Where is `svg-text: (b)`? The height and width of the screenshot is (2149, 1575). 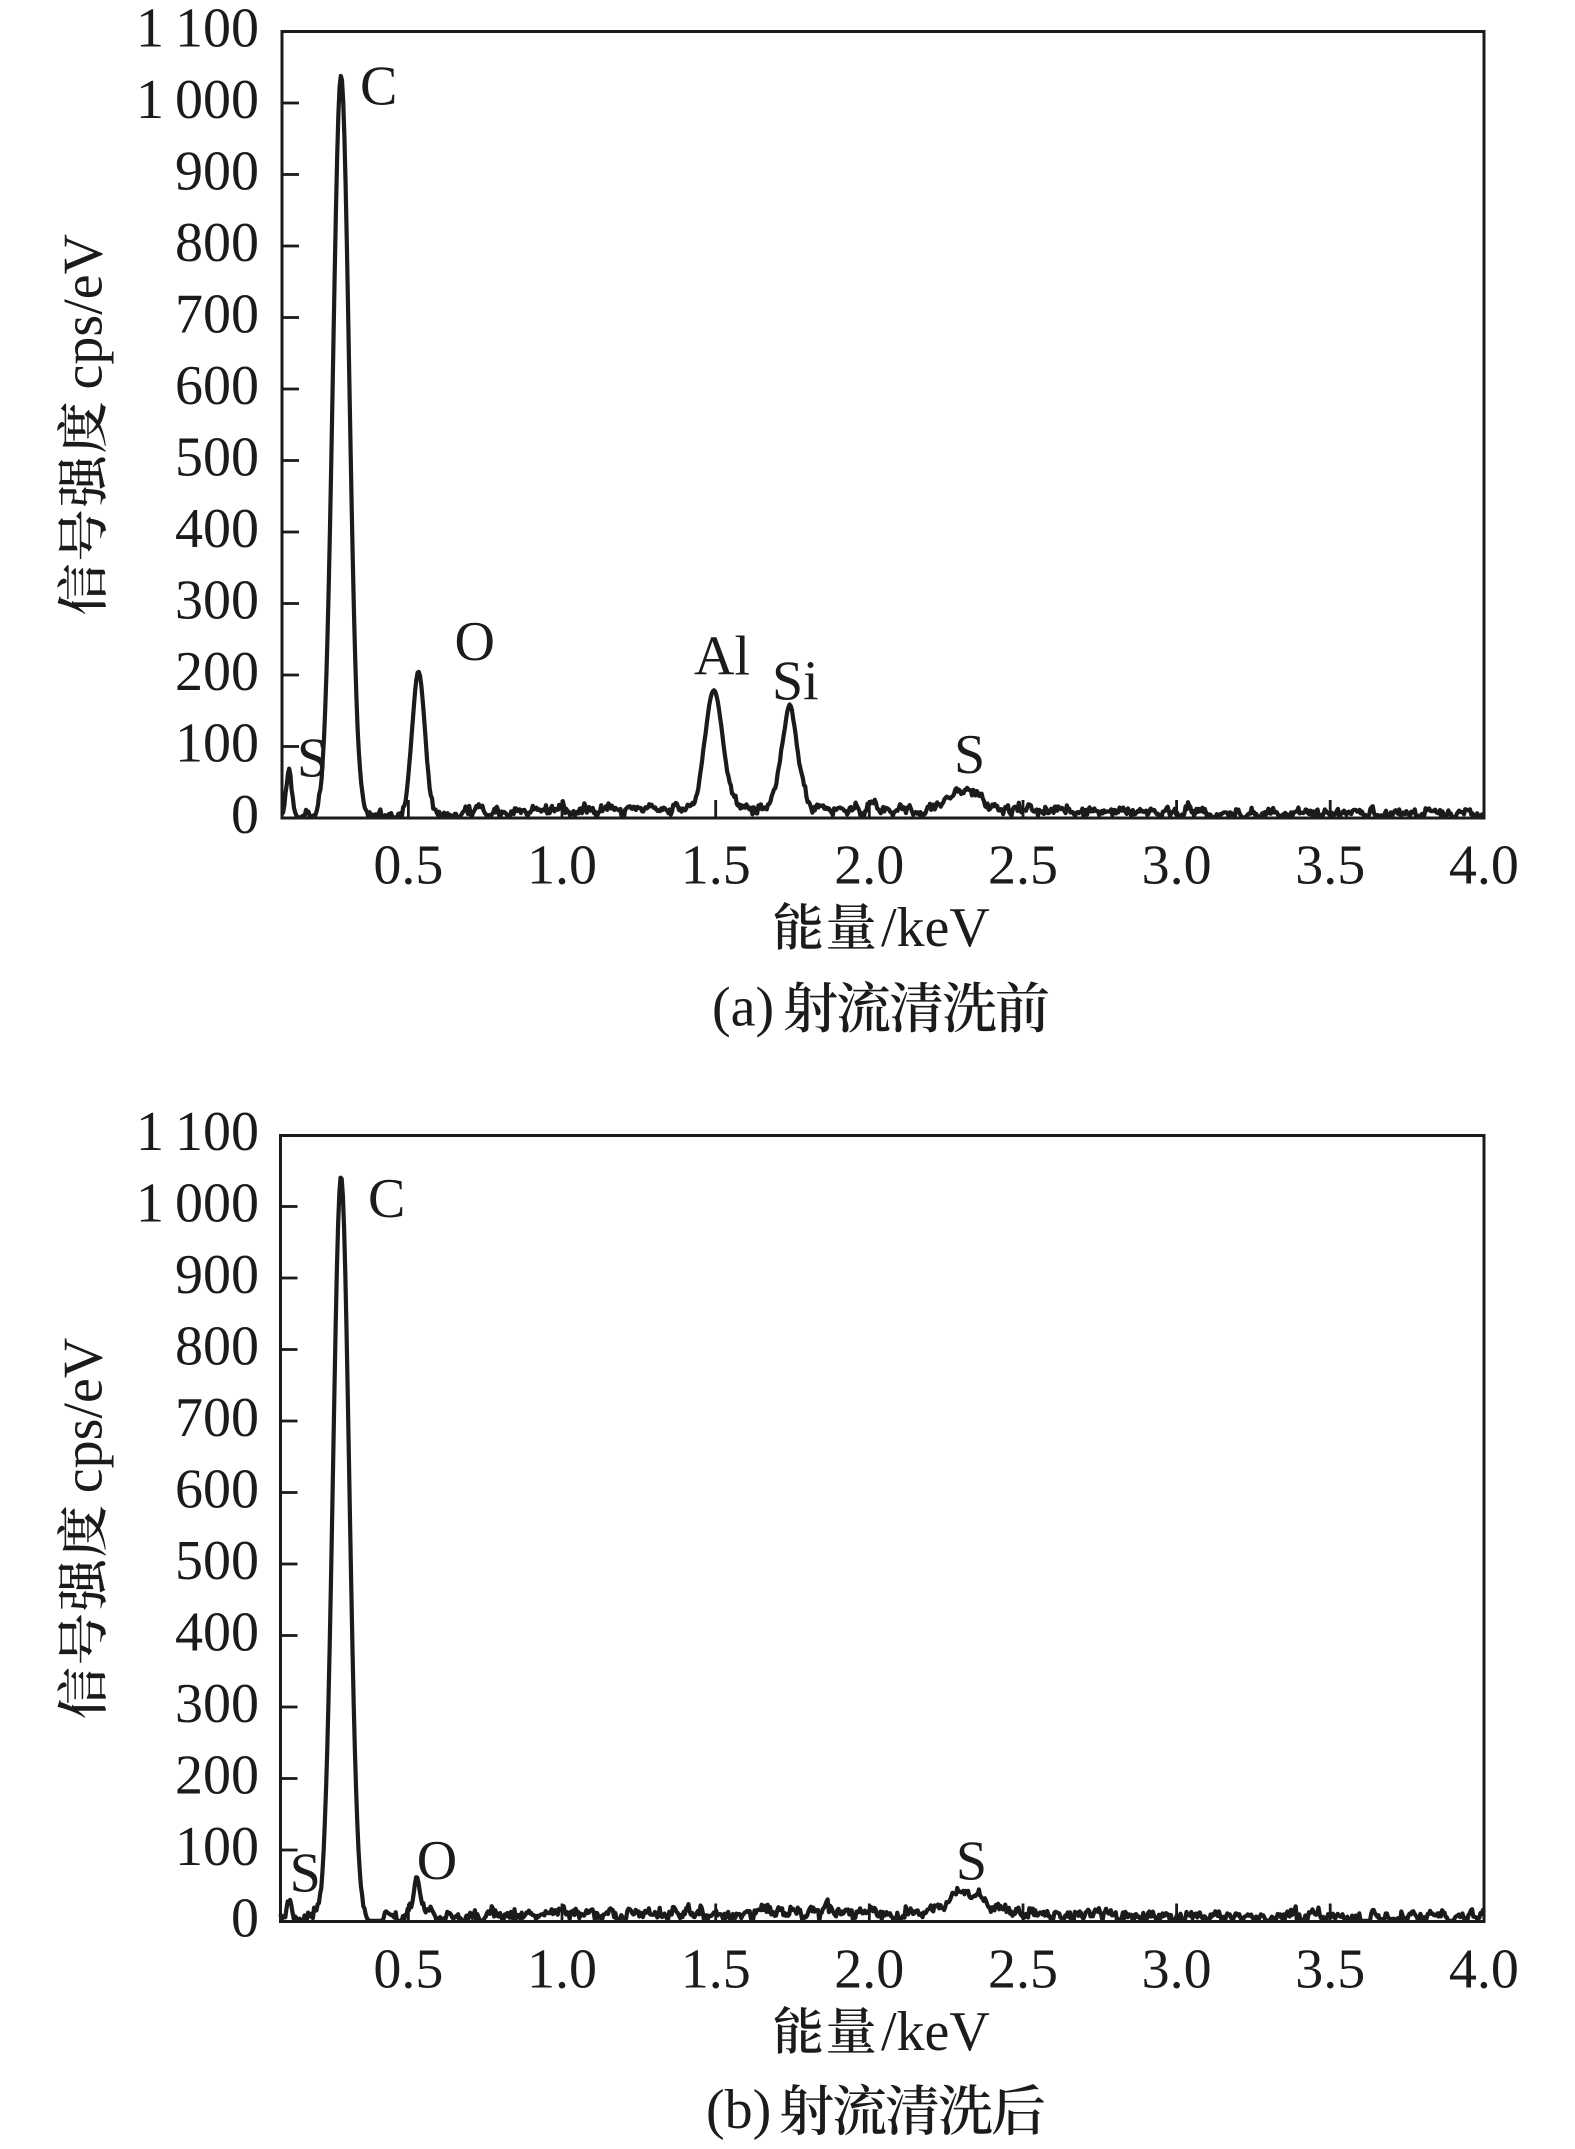
svg-text: (b) is located at coordinates (738, 2110).